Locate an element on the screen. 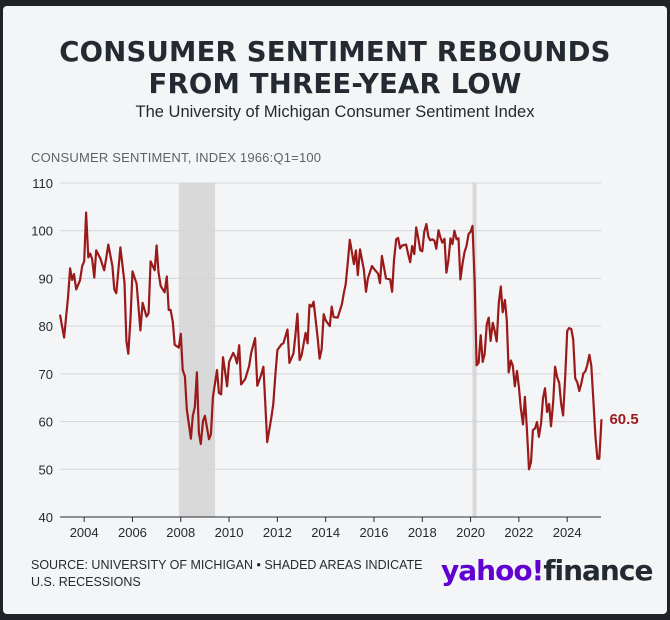 The image size is (670, 620). logo-yahoo: yahoo! is located at coordinates (492, 570).